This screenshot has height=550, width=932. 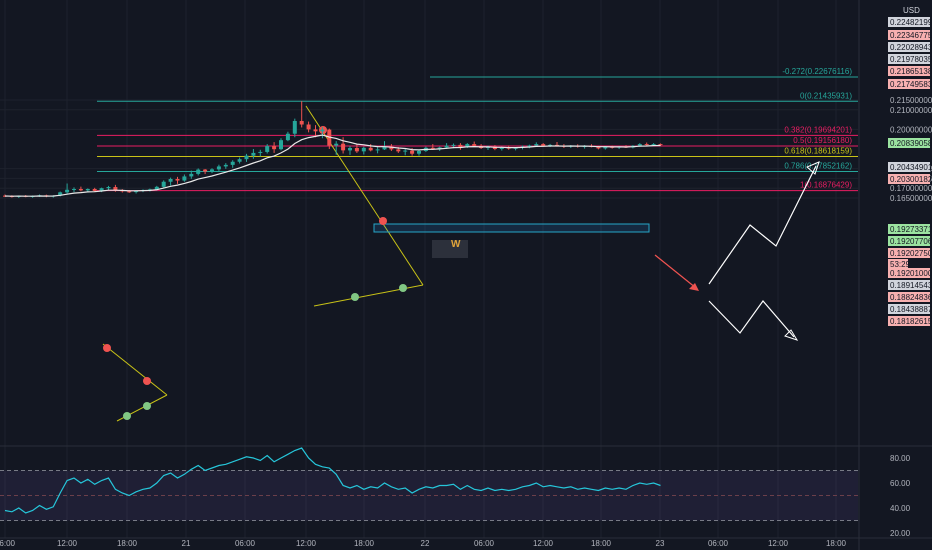 I want to click on price-tag-label: 0.19201000, so click(x=911, y=273).